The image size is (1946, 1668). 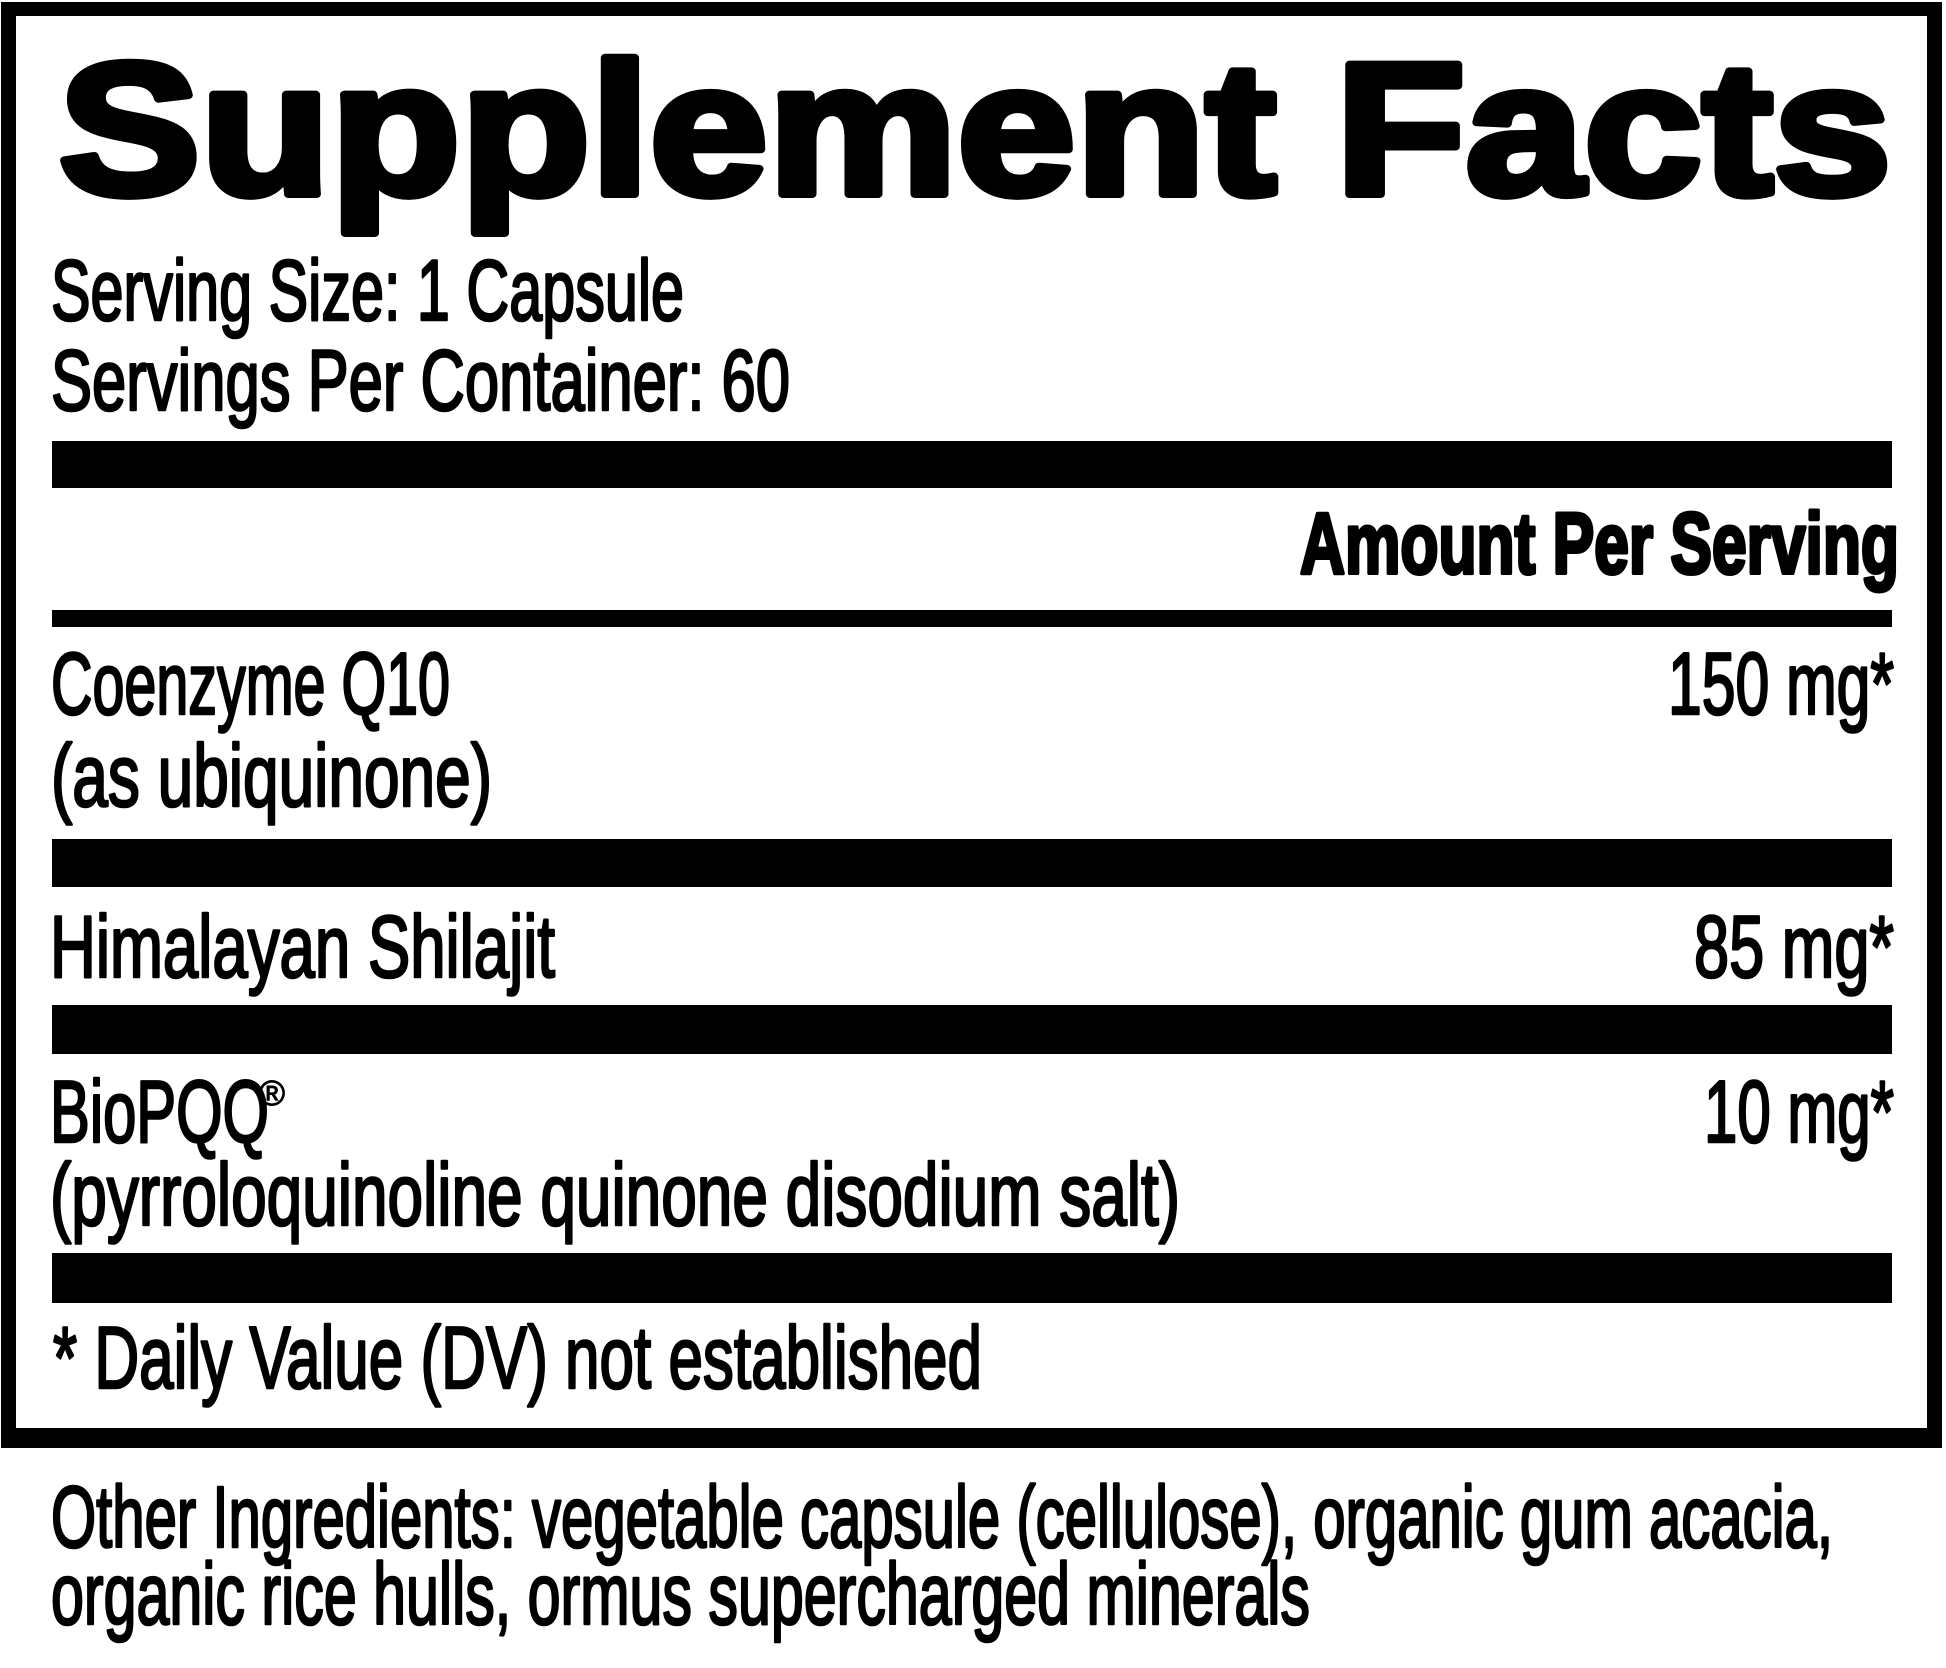 I want to click on svg-text: Serving Size: 1 Capsule, so click(x=367, y=291).